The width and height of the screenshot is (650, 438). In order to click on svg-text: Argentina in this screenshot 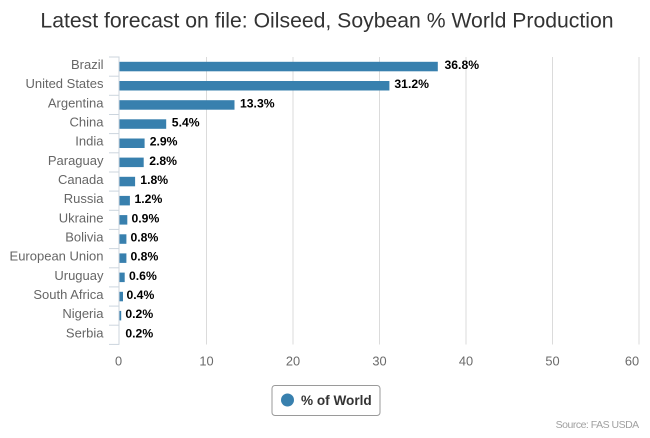, I will do `click(76, 102)`.